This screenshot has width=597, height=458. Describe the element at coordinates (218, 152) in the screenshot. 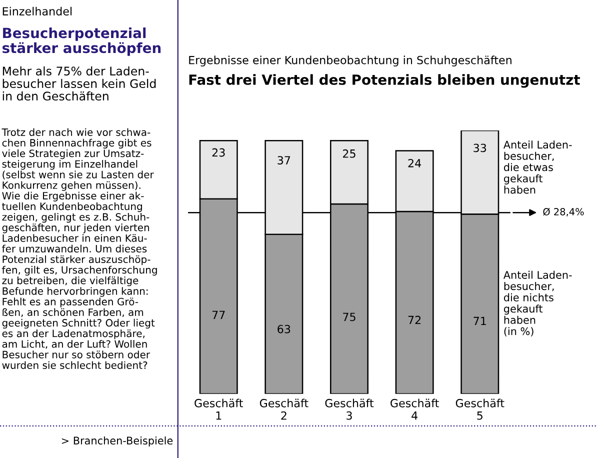

I see `data-label: 23` at that location.